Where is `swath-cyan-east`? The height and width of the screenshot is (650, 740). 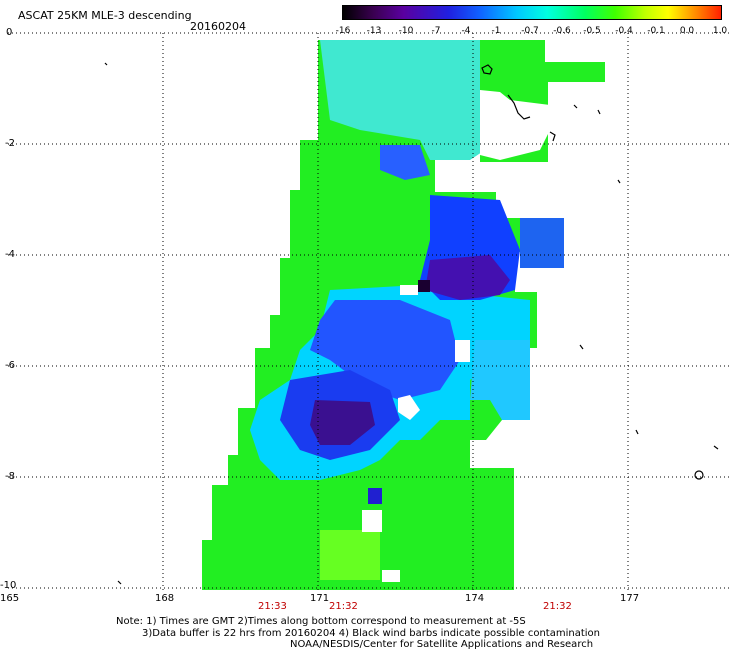 swath-cyan-east is located at coordinates (500, 380).